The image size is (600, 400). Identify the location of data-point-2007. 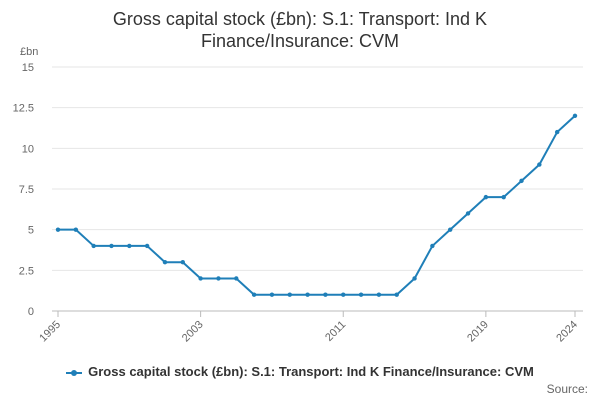
(272, 294).